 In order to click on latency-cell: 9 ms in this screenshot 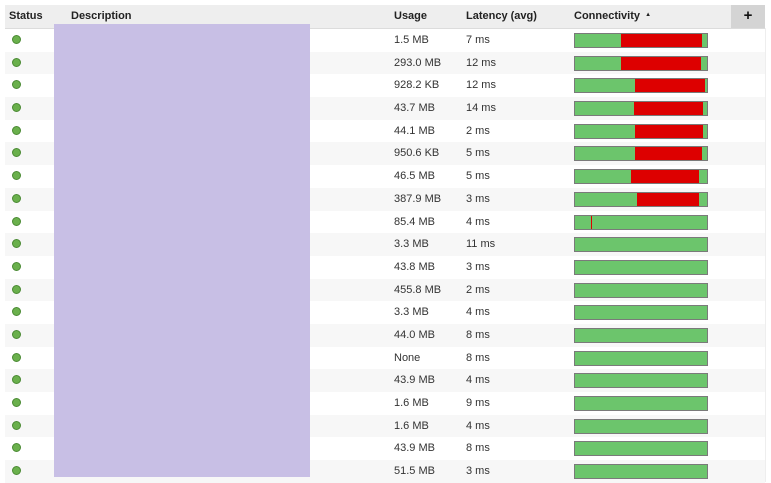, I will do `click(478, 403)`.